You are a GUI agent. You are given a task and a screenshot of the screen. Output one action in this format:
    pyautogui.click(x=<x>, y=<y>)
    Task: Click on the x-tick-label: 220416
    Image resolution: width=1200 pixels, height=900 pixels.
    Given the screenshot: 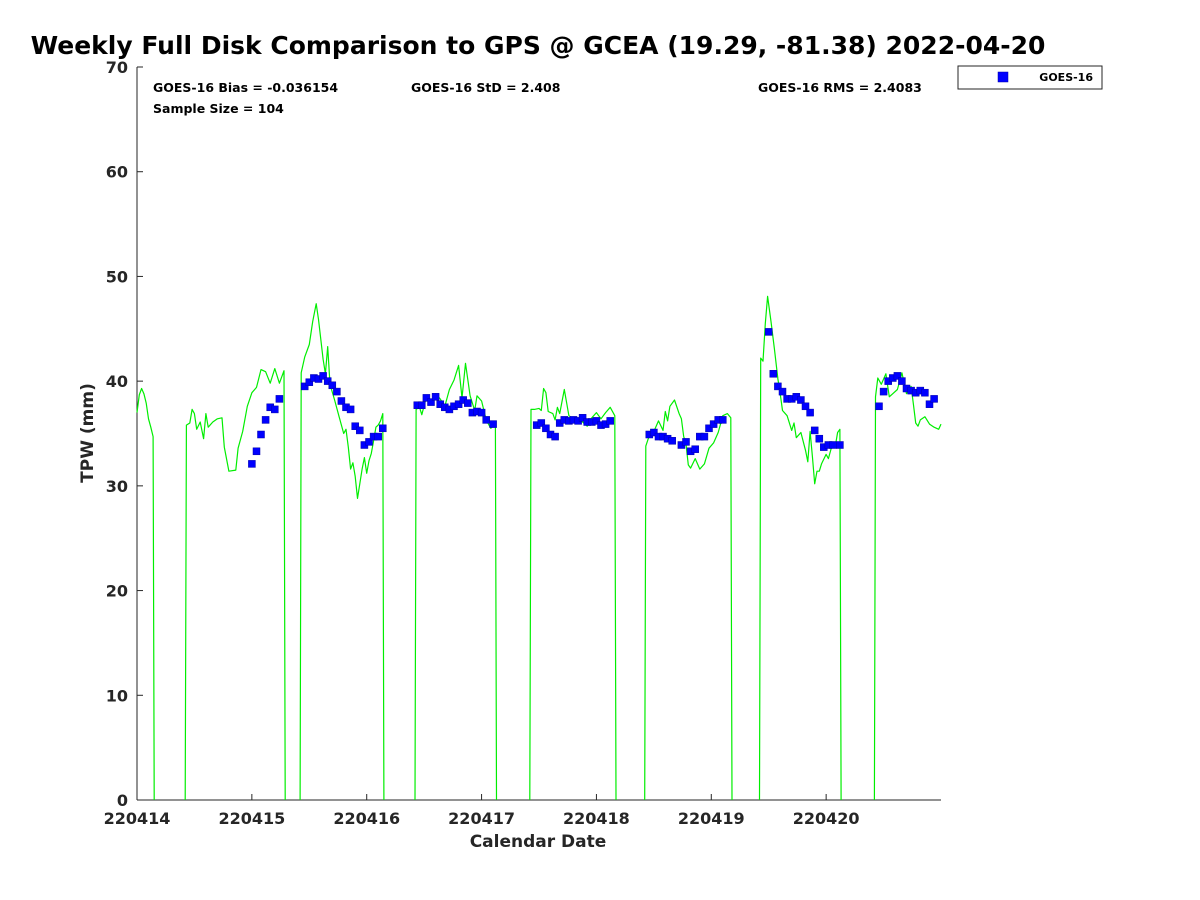 What is the action you would take?
    pyautogui.click(x=366, y=818)
    